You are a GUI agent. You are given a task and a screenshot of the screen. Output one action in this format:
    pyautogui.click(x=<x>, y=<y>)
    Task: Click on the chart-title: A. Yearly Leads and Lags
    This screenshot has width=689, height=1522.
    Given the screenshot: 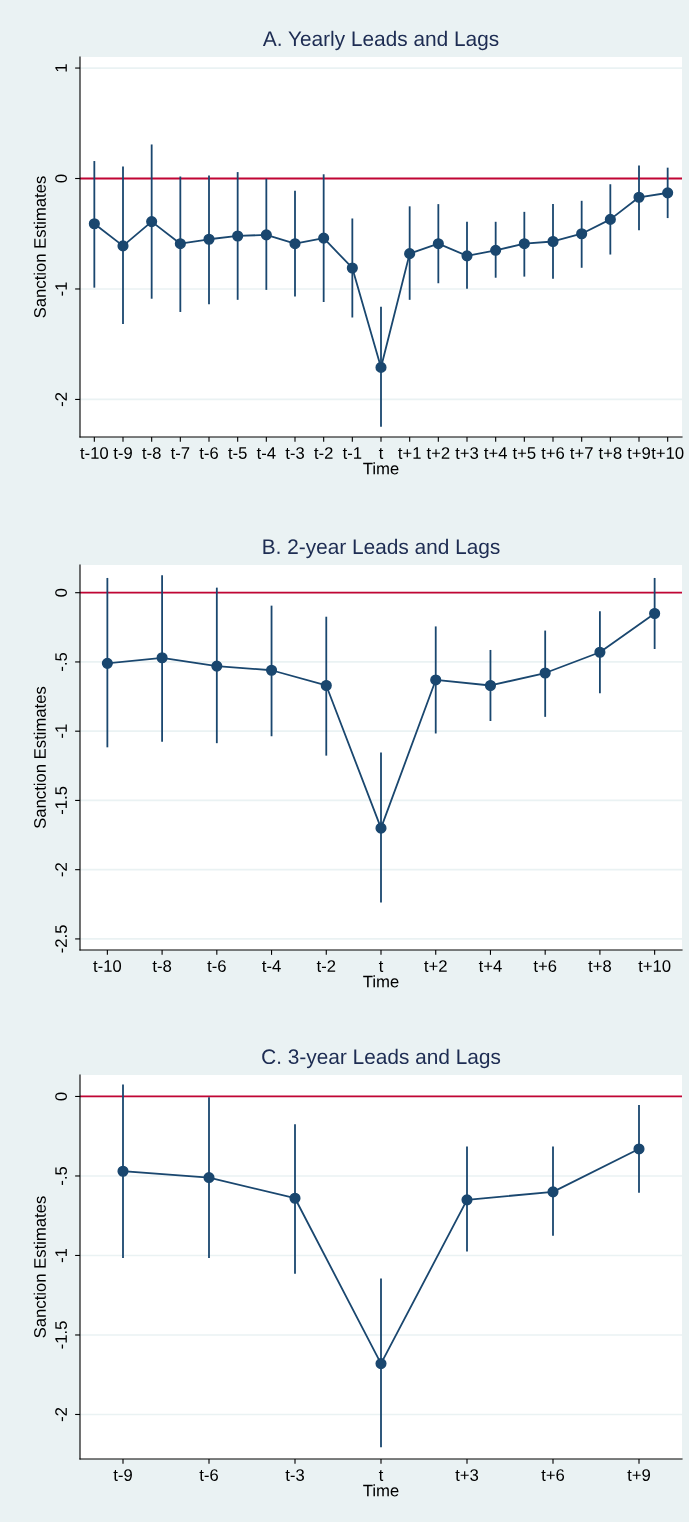 What is the action you would take?
    pyautogui.click(x=380, y=40)
    